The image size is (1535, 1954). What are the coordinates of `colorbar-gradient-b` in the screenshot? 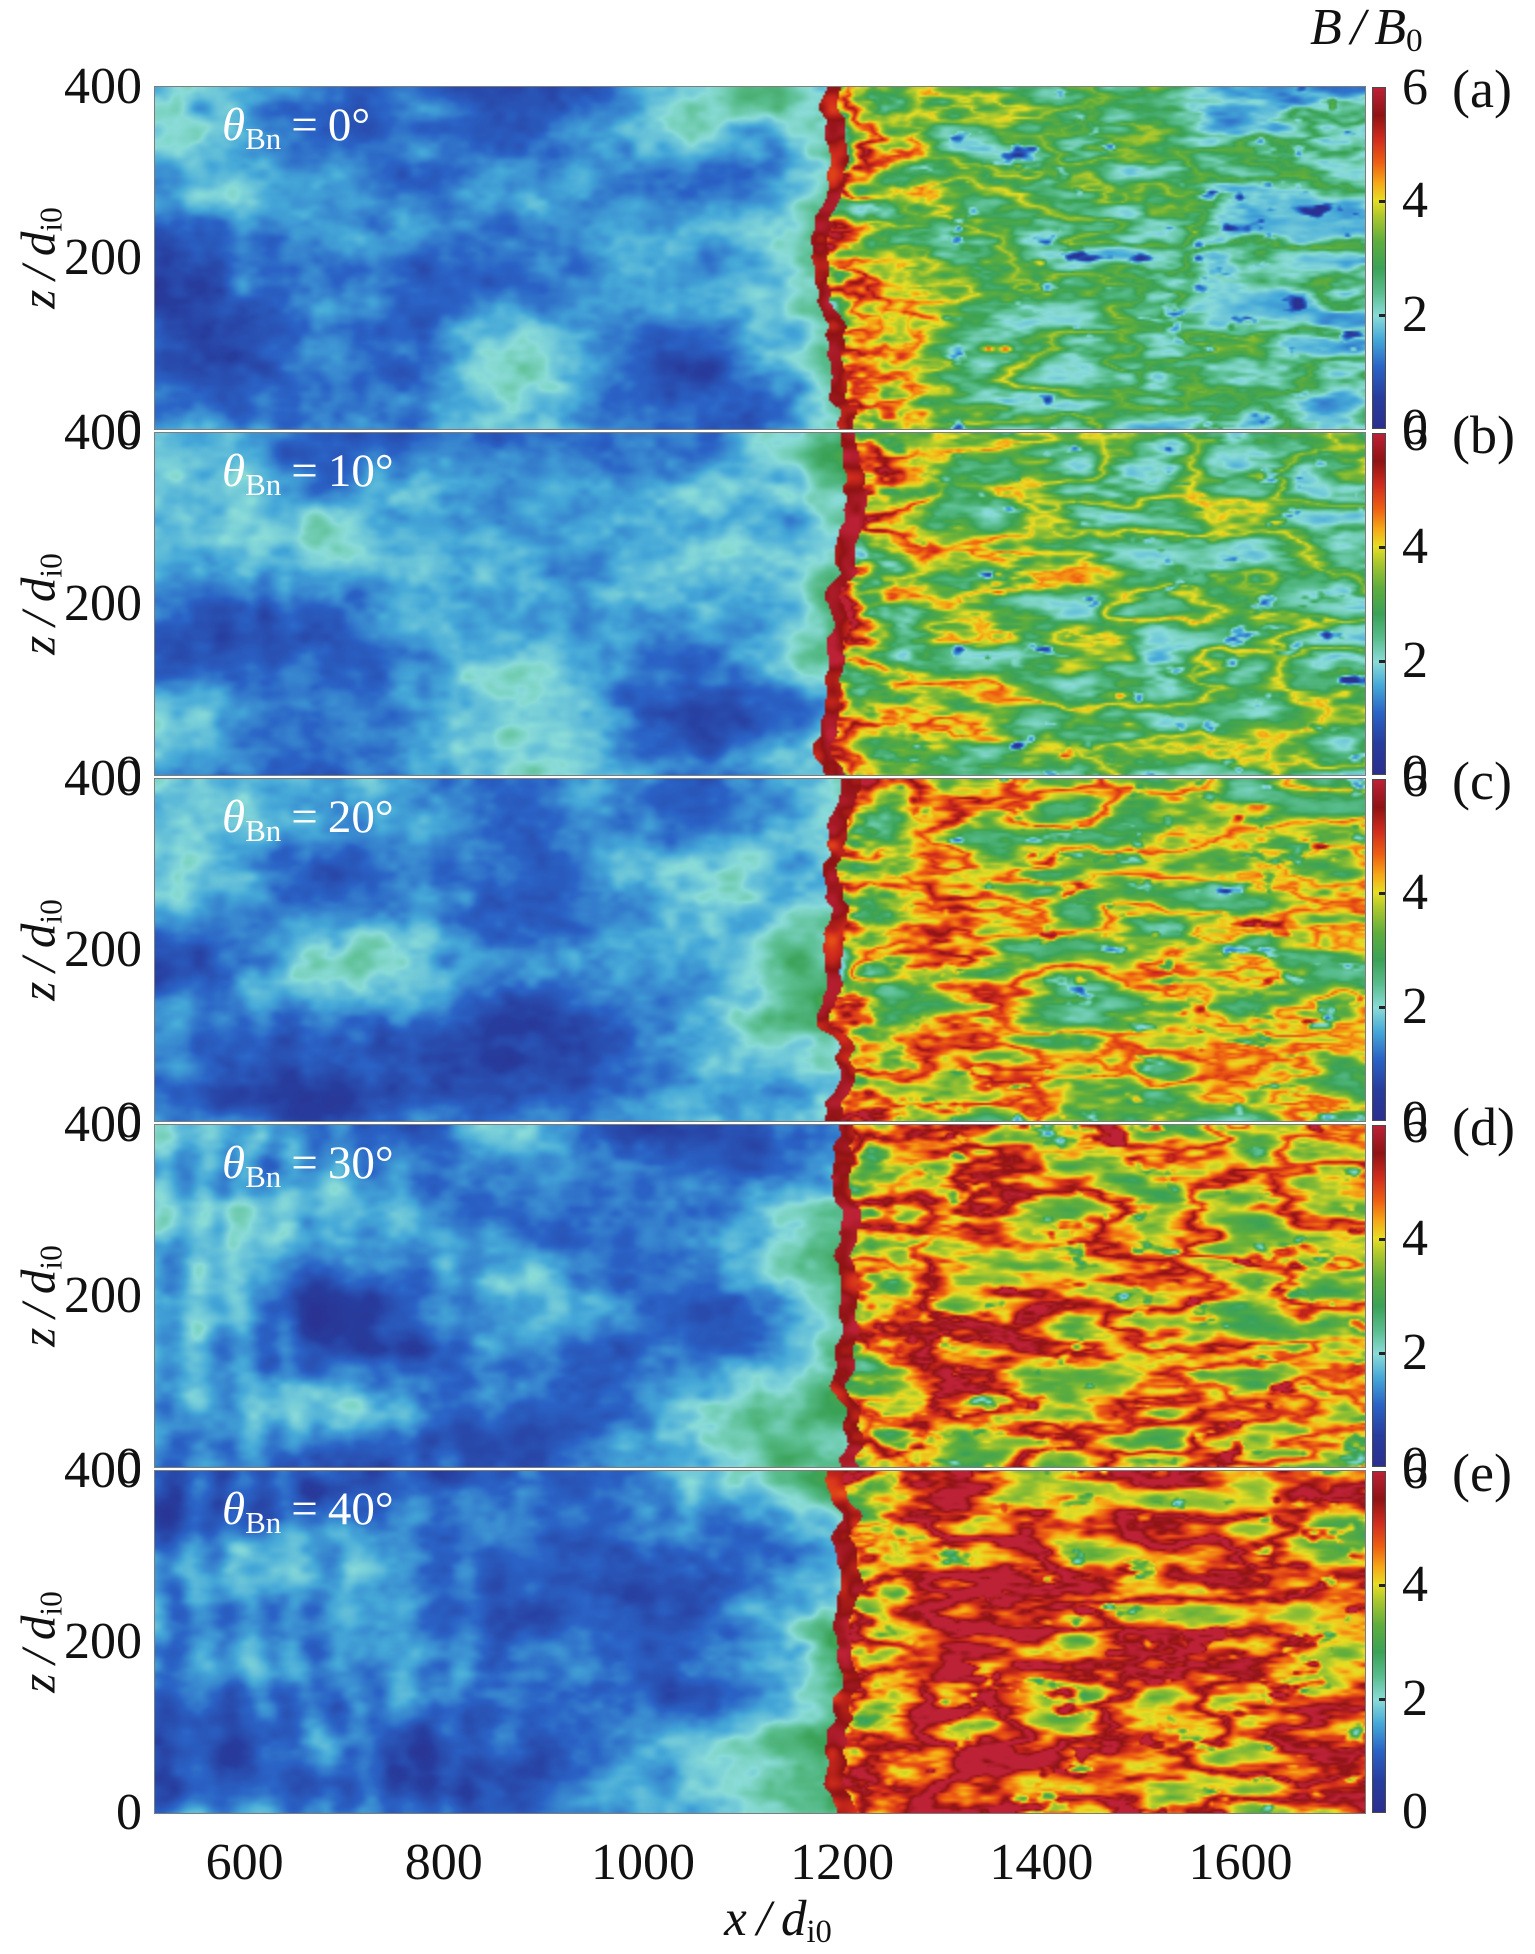 It's located at (1379, 604).